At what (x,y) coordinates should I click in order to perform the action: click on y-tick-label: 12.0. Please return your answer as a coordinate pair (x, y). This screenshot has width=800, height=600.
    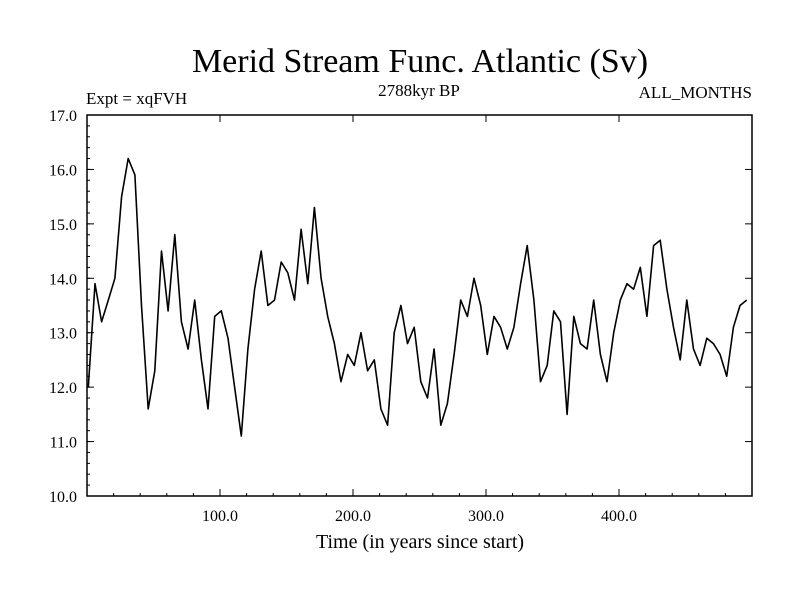
    Looking at the image, I should click on (63, 388).